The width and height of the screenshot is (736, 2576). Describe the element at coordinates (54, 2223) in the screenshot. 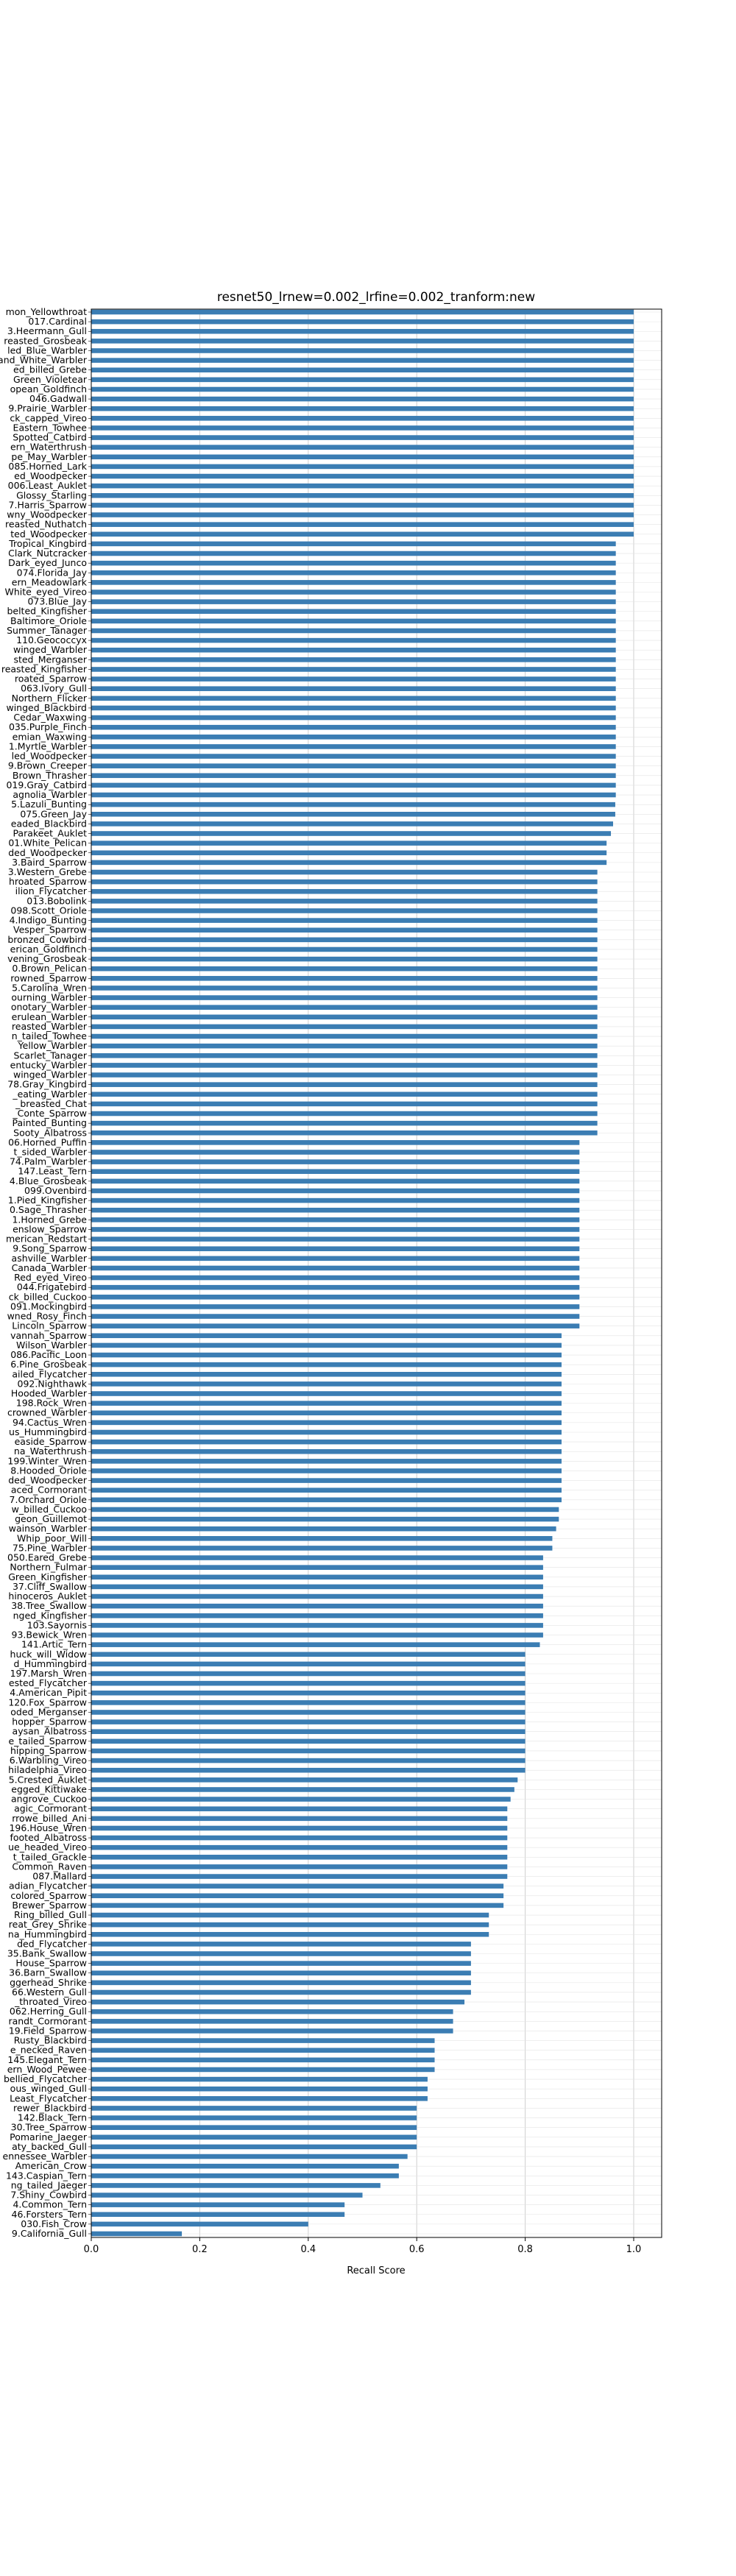

I see `y-tick-label: 030.Fish_Crow` at that location.